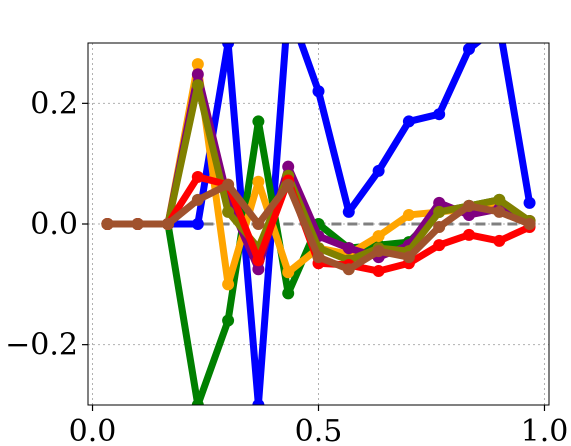 This screenshot has width=571, height=446. Describe the element at coordinates (54, 103) in the screenshot. I see `y-tick-label: 0.2` at that location.